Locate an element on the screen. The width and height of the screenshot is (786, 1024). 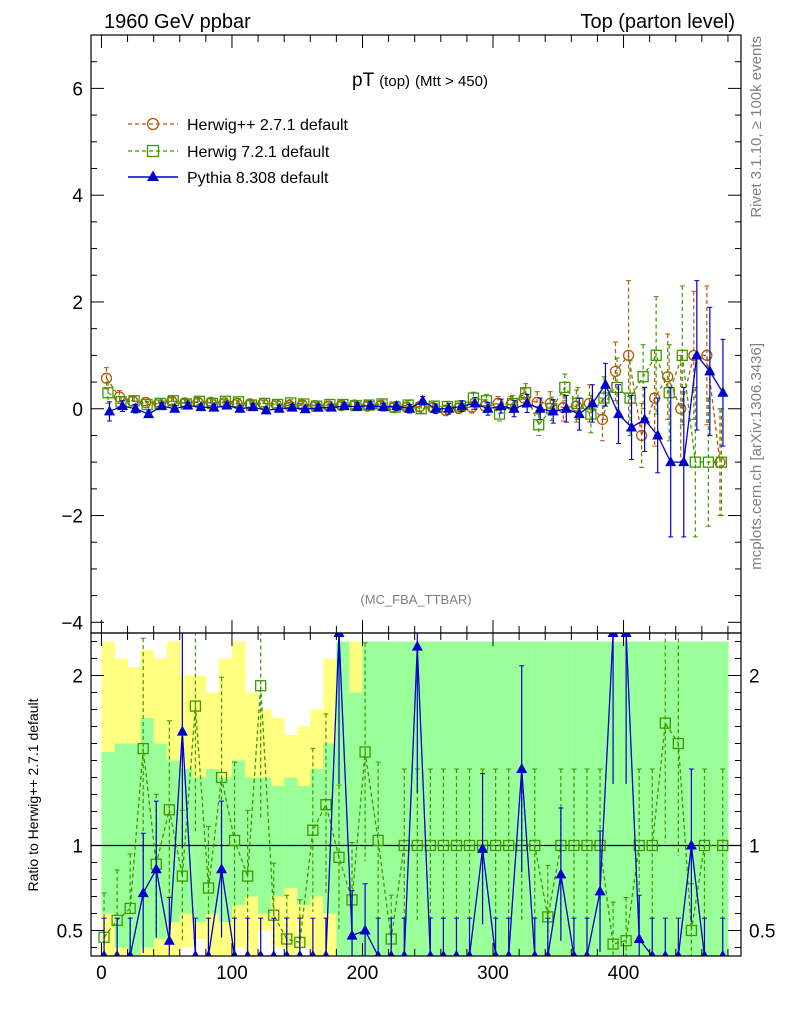
legend-label-pythia: Pythia 8.308 default is located at coordinates (258, 178).